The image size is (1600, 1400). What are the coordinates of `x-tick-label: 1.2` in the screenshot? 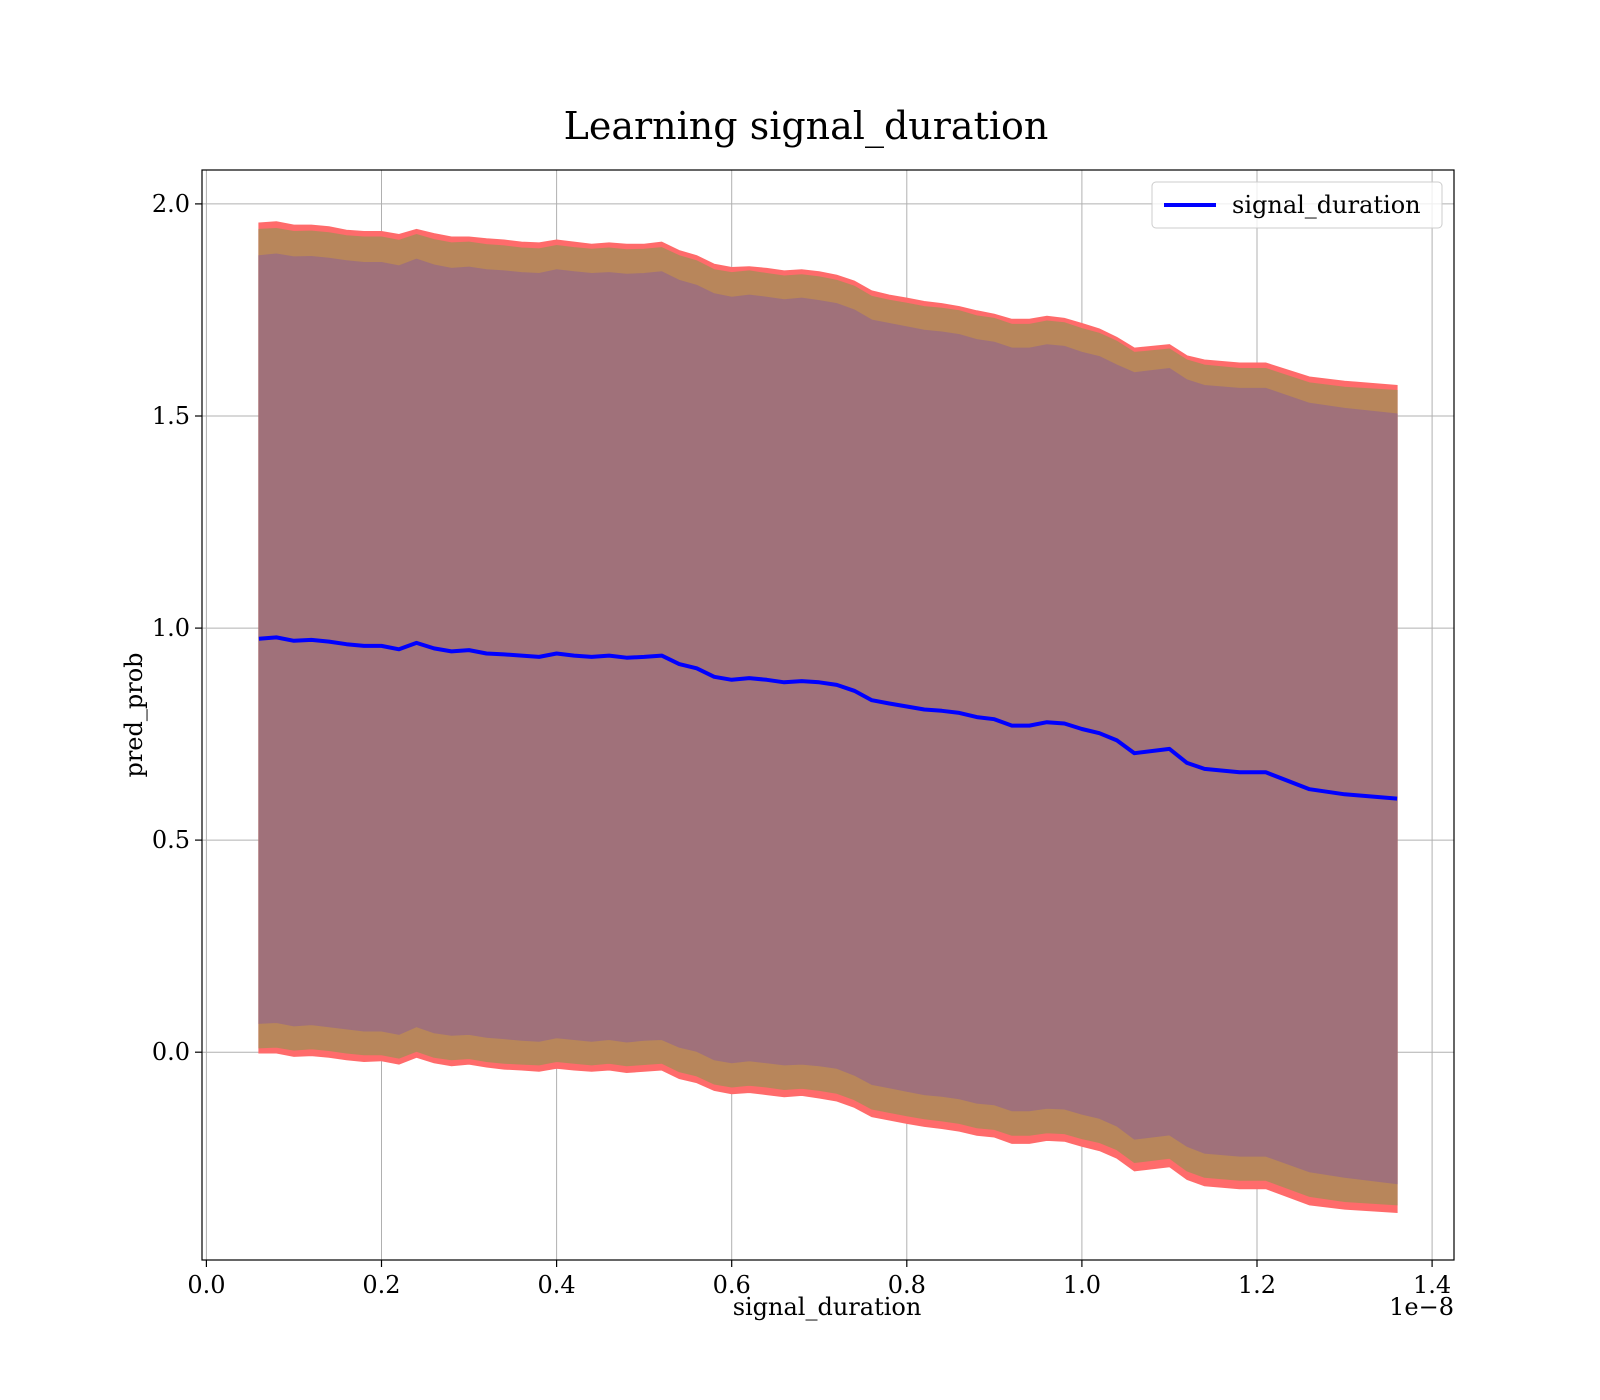 It's located at (1257, 1285).